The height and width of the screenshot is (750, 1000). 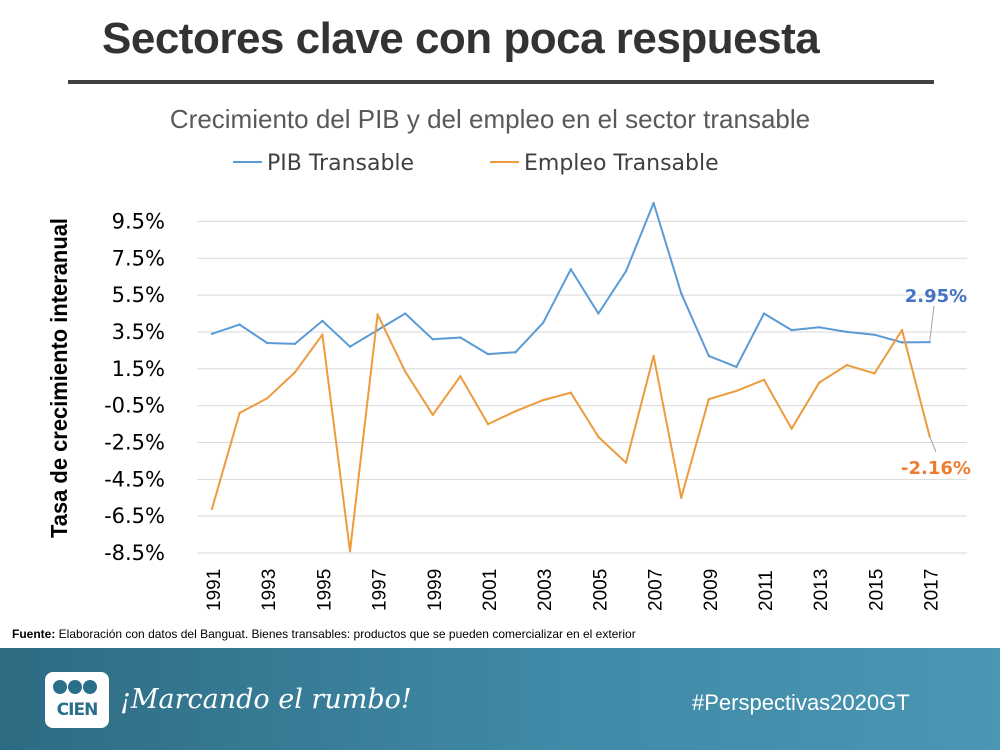 What do you see at coordinates (138, 295) in the screenshot?
I see `y-tick-label: 5.5%` at bounding box center [138, 295].